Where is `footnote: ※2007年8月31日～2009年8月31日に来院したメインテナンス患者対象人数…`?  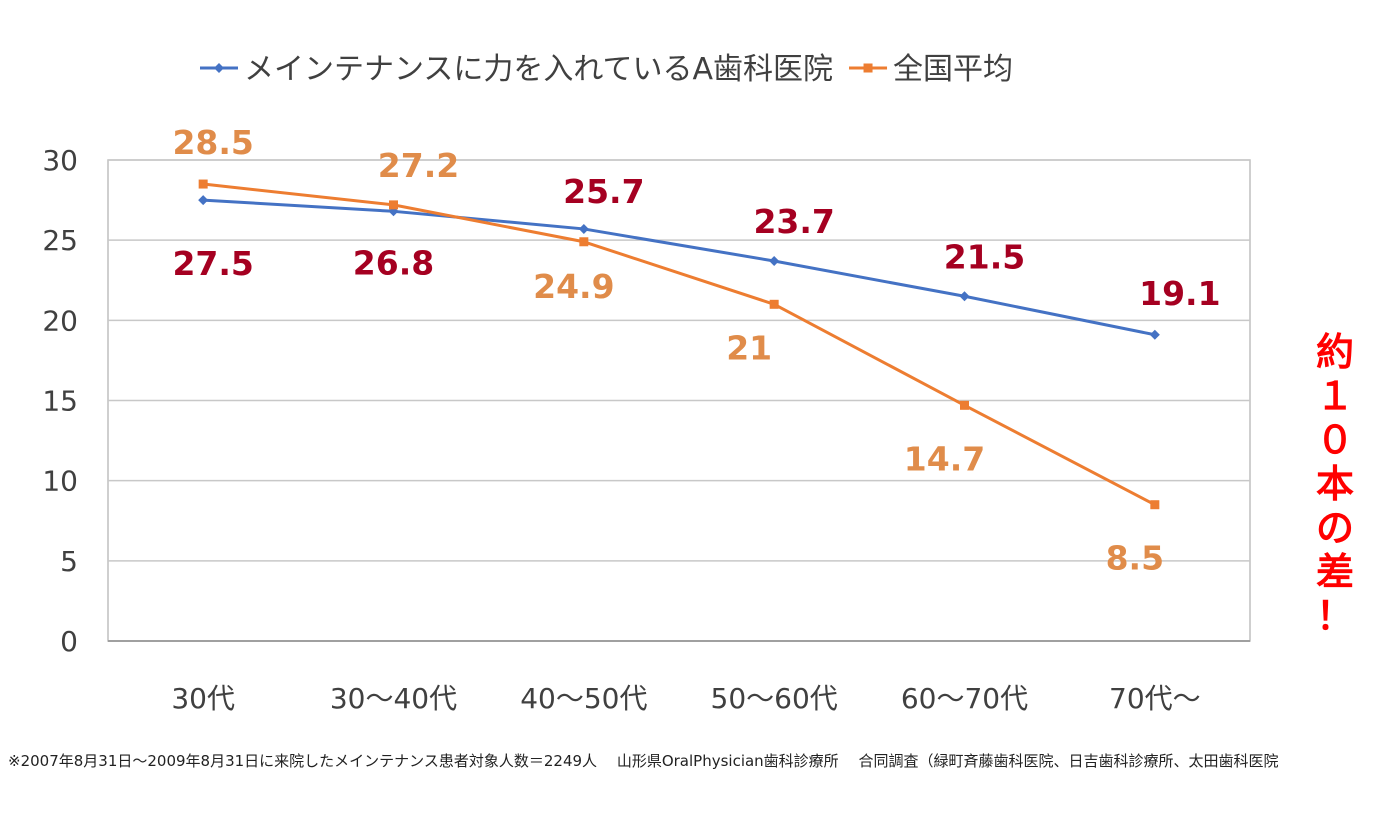
footnote: ※2007年8月31日～2009年8月31日に来院したメインテナンス患者対象人数… is located at coordinates (643, 761).